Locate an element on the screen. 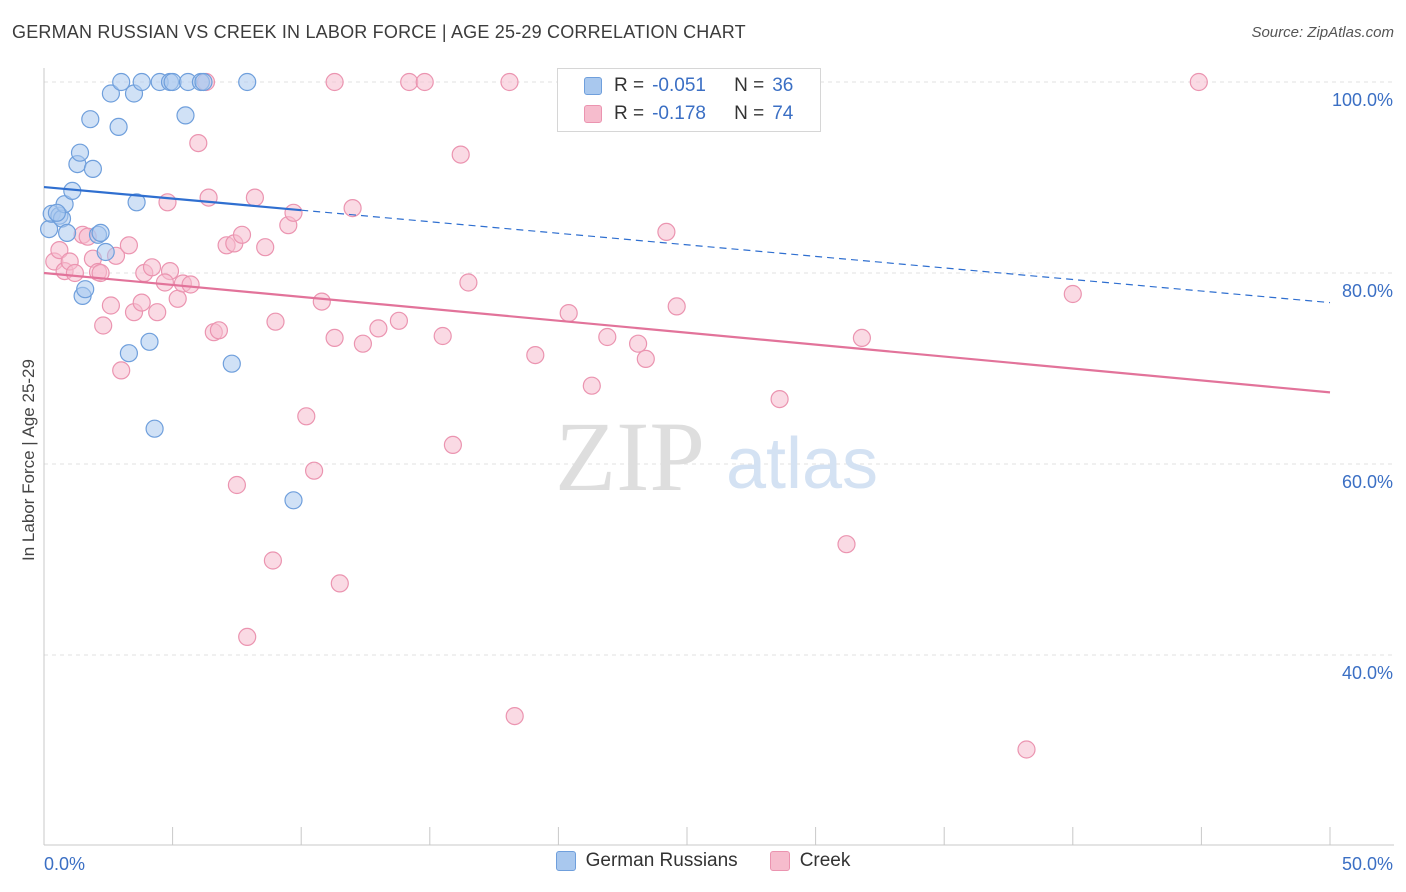 The width and height of the screenshot is (1406, 892). r-value: -0.051 is located at coordinates (679, 85).